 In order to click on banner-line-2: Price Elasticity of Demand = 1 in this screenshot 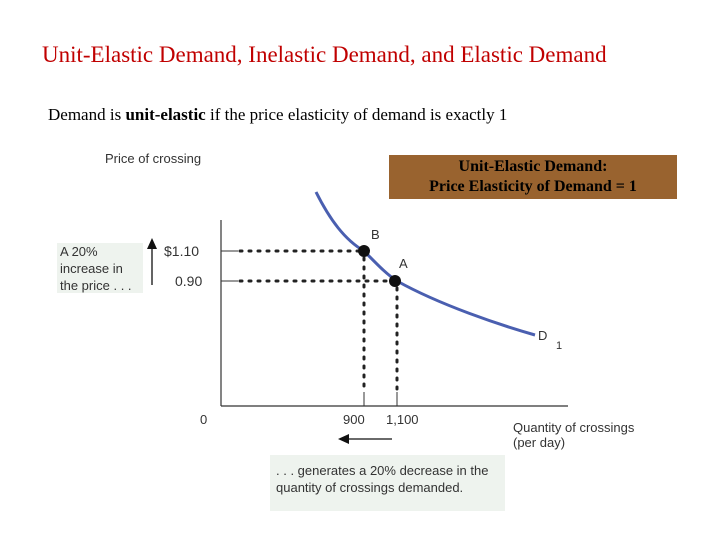, I will do `click(533, 186)`.